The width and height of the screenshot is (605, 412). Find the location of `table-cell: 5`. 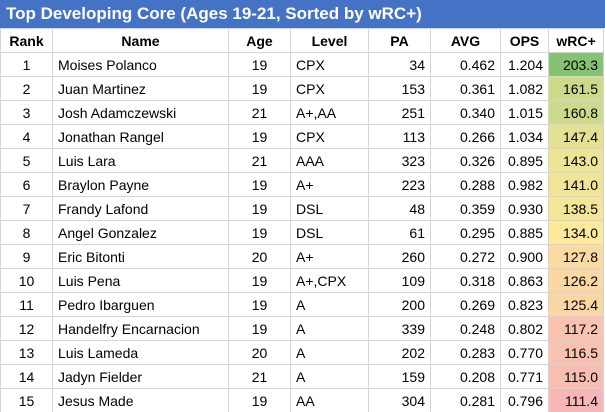

table-cell: 5 is located at coordinates (26, 160).